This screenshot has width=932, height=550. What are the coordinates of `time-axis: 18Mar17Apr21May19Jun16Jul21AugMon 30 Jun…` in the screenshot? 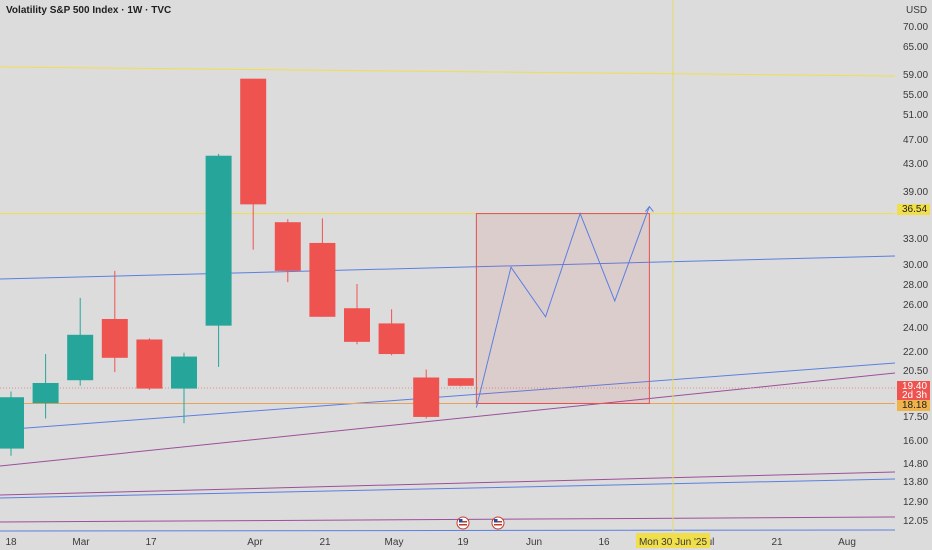 It's located at (430, 540).